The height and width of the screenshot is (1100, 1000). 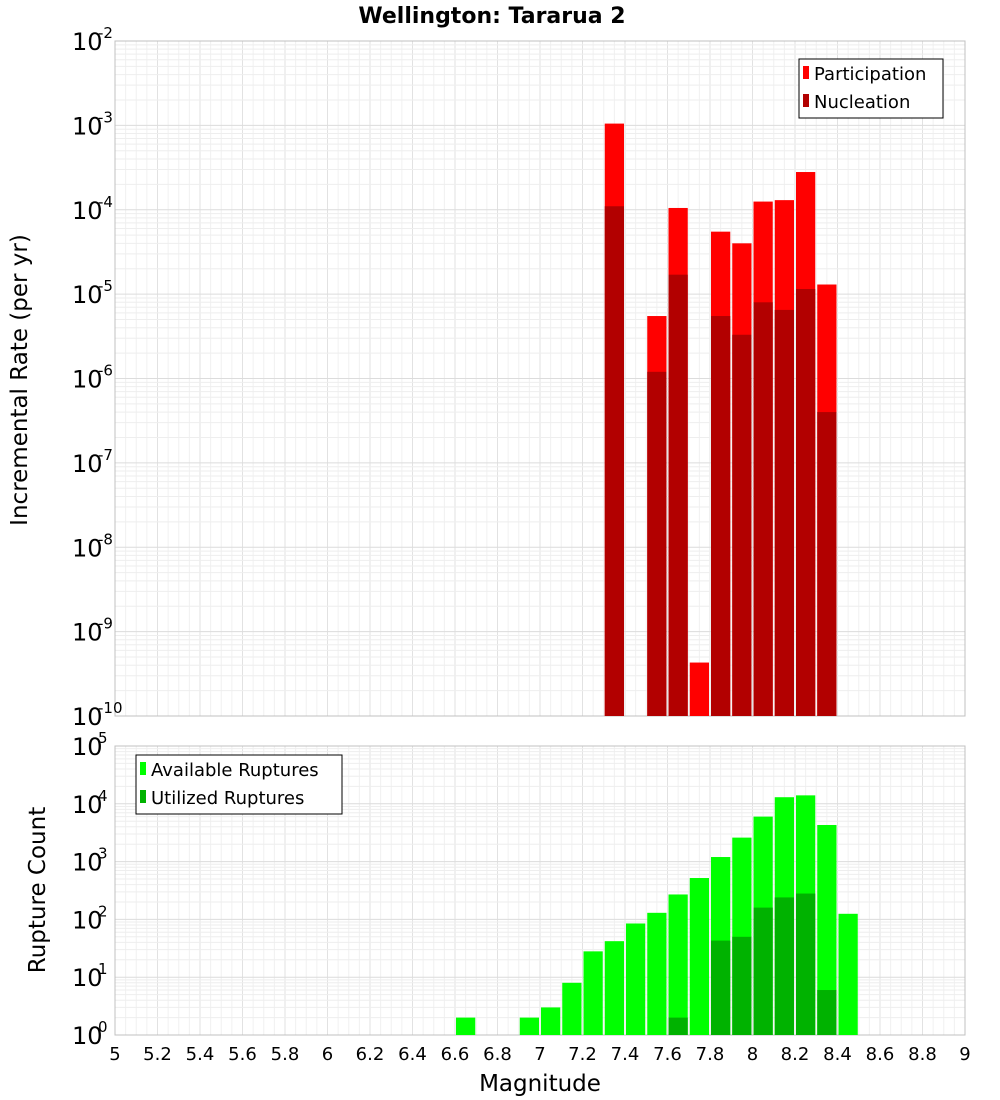 I want to click on x-tick-label: 8.2, so click(x=795, y=1054).